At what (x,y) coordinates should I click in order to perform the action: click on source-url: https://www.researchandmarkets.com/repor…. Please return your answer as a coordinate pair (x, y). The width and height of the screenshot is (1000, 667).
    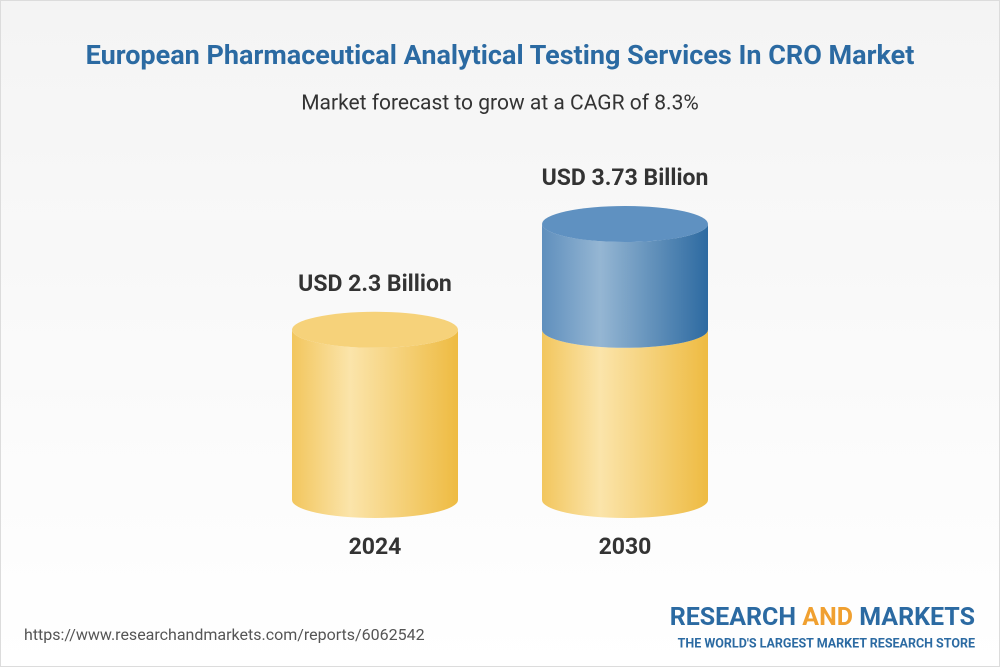
    Looking at the image, I should click on (224, 634).